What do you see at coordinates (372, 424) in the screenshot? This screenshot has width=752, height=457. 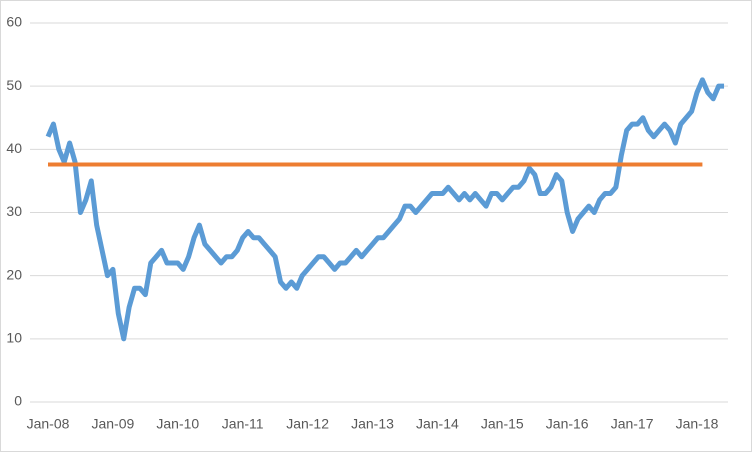 I see `x-tick-label: Jan-13` at bounding box center [372, 424].